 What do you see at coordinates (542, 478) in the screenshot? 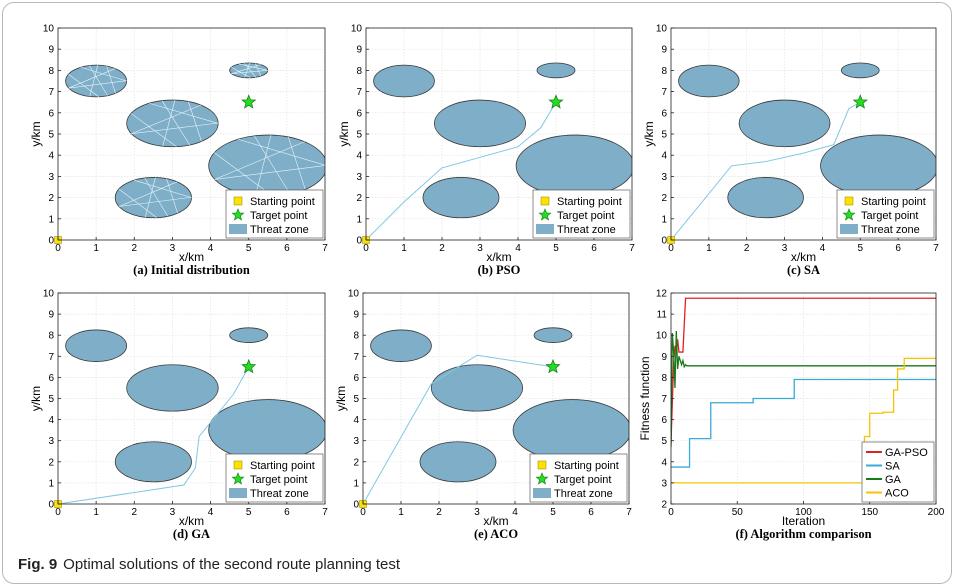
I see `legend-target-swatch` at bounding box center [542, 478].